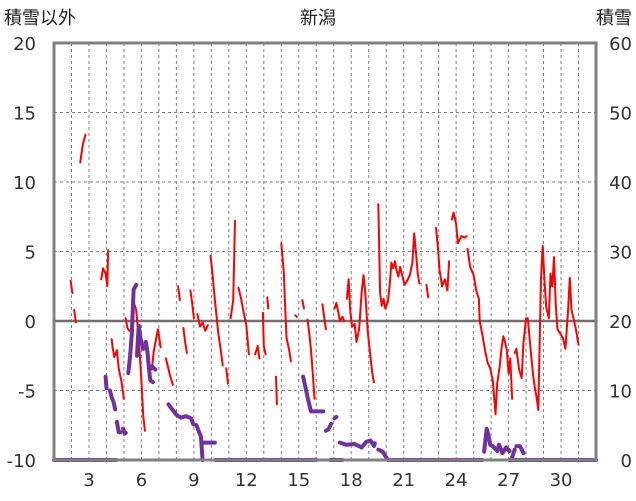 The image size is (636, 501). Describe the element at coordinates (21, 461) in the screenshot. I see `y-left-tick-label: -10` at that location.